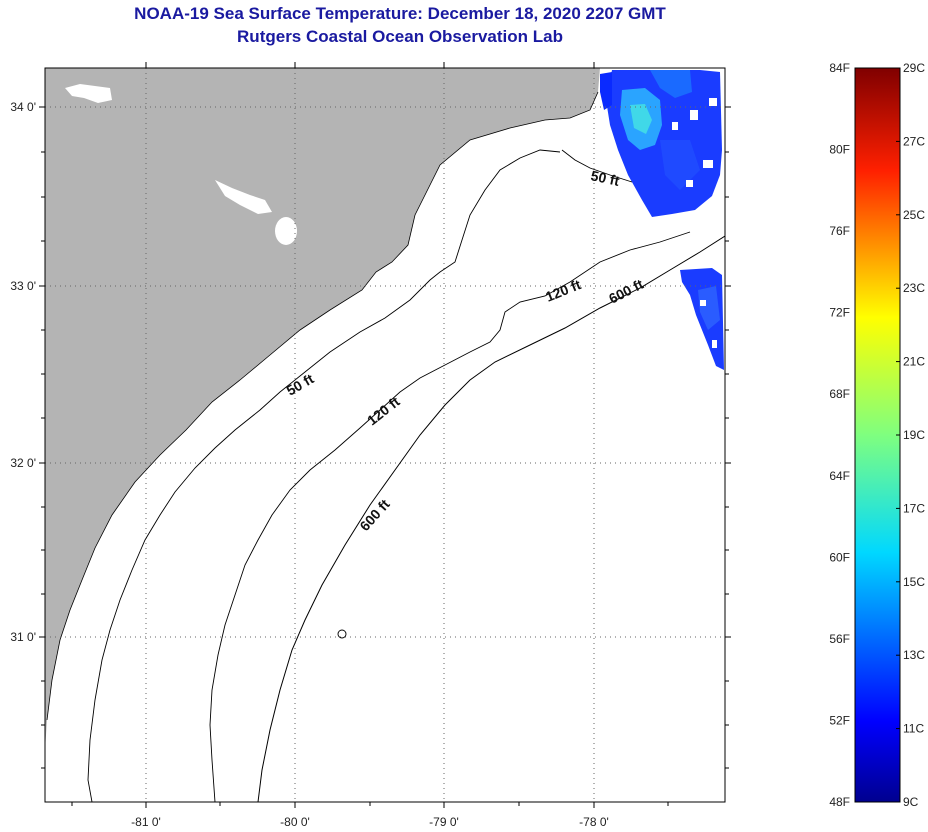 The image size is (928, 832). What do you see at coordinates (839, 639) in the screenshot?
I see `colorbar-f-label: 56F` at bounding box center [839, 639].